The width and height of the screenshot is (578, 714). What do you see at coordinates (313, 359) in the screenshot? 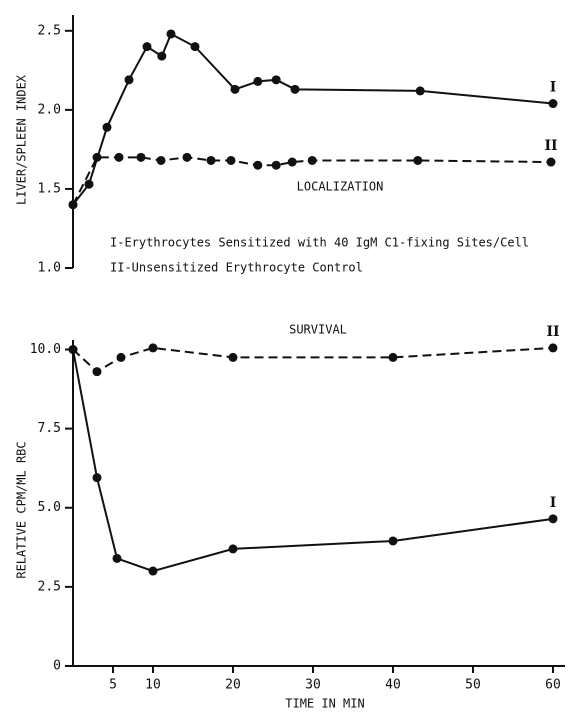
I see `series-line` at bounding box center [313, 359].